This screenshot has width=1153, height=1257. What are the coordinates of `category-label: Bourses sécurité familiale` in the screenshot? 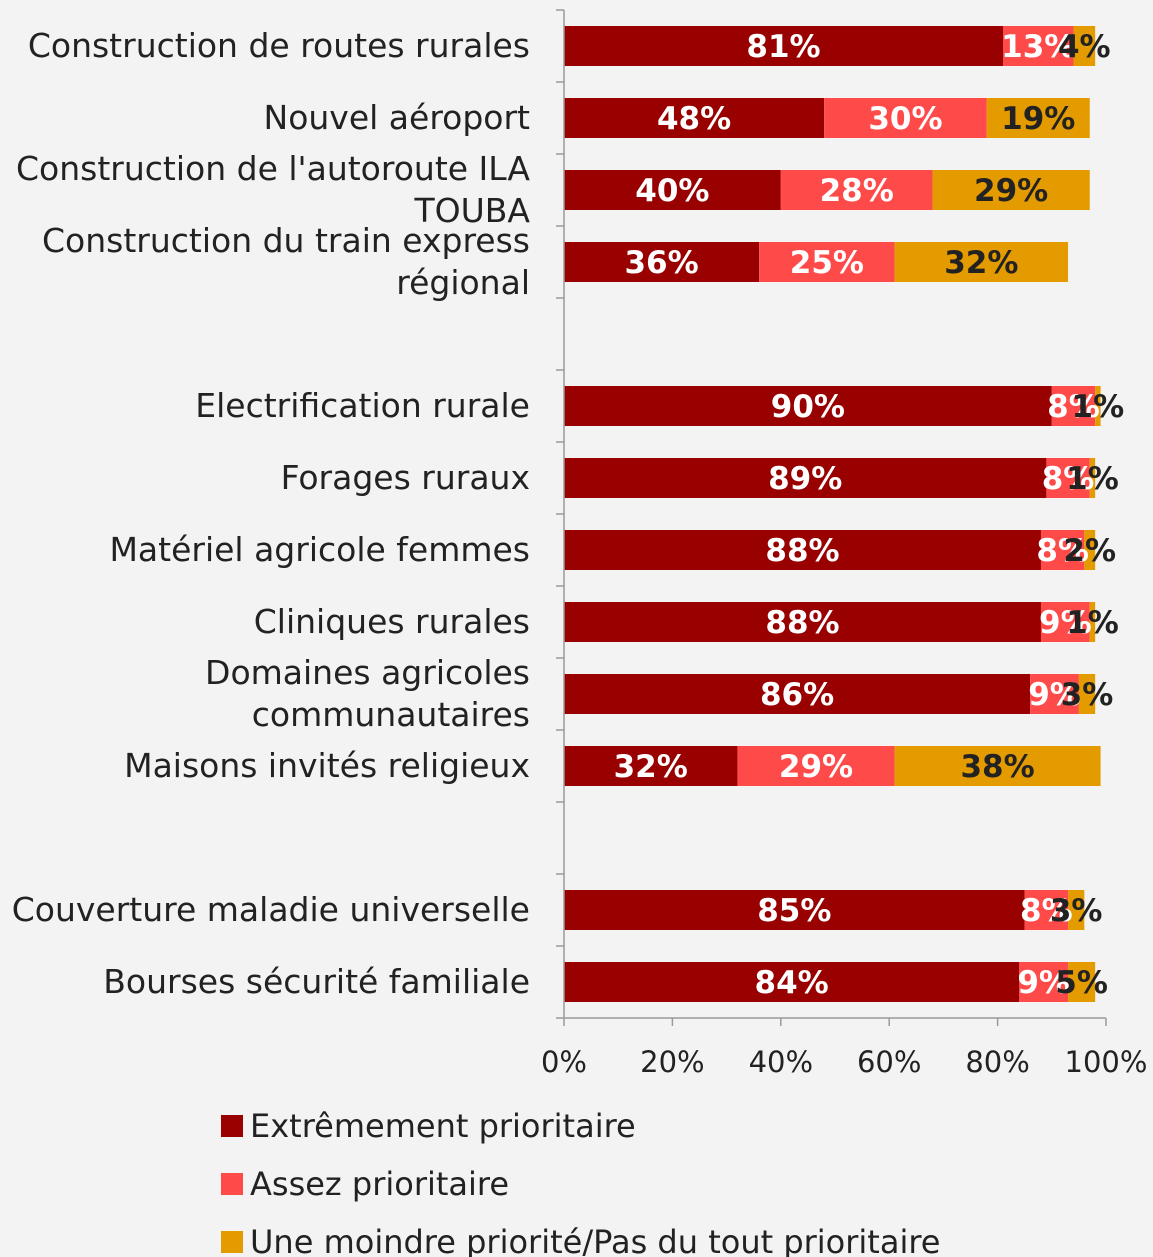 It's located at (316, 981).